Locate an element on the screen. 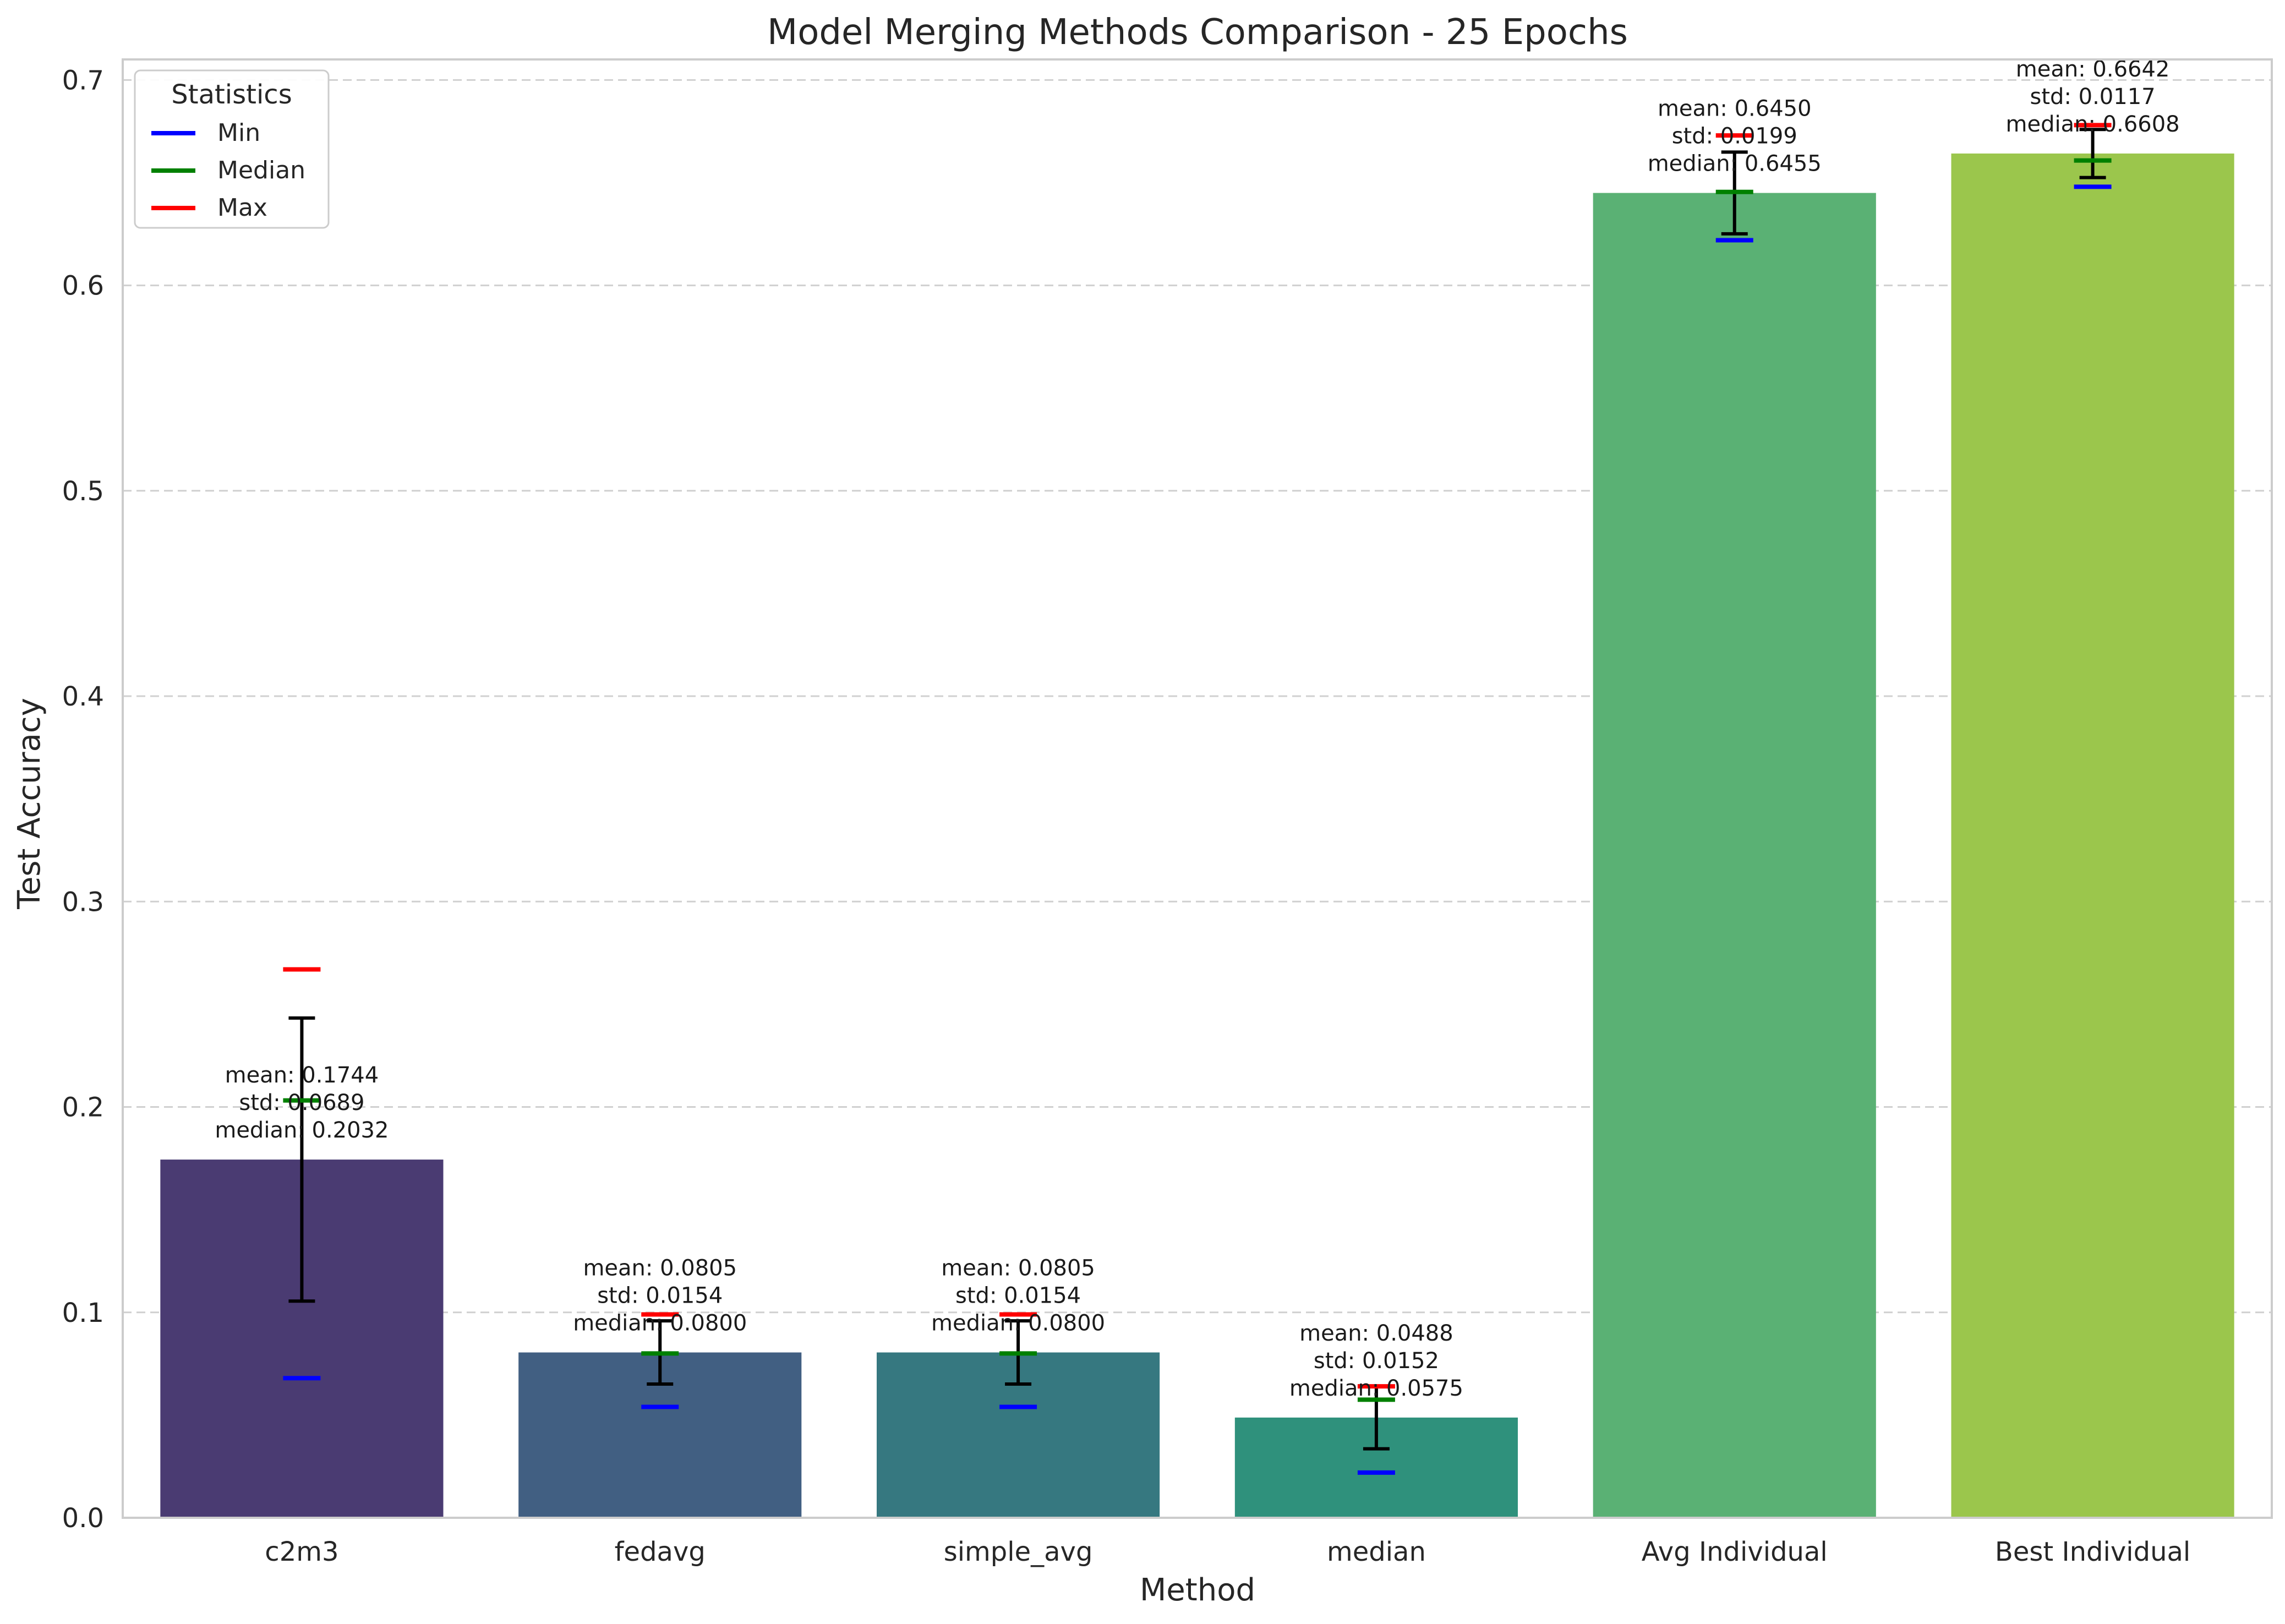 This screenshot has height=1624, width=2285. bar-annotation-line: median: 0.0575 is located at coordinates (1376, 1389).